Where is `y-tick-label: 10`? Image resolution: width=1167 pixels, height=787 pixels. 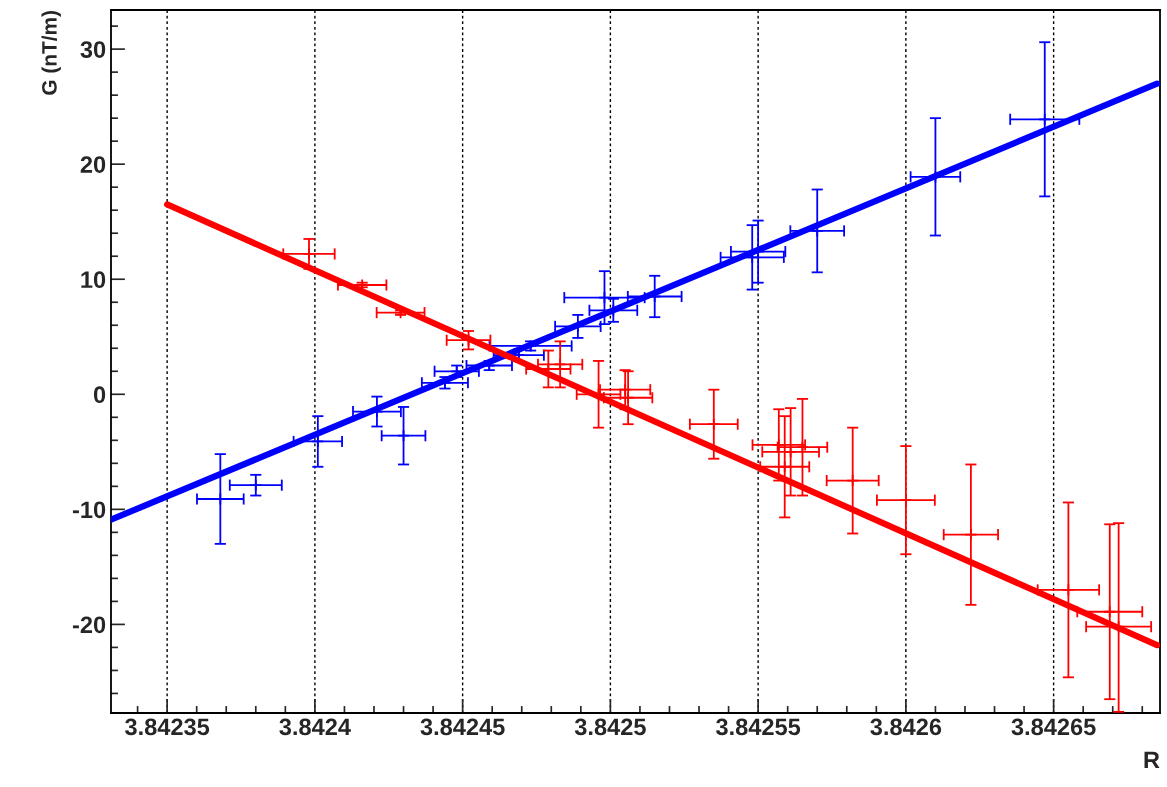
y-tick-label: 10 is located at coordinates (93, 280).